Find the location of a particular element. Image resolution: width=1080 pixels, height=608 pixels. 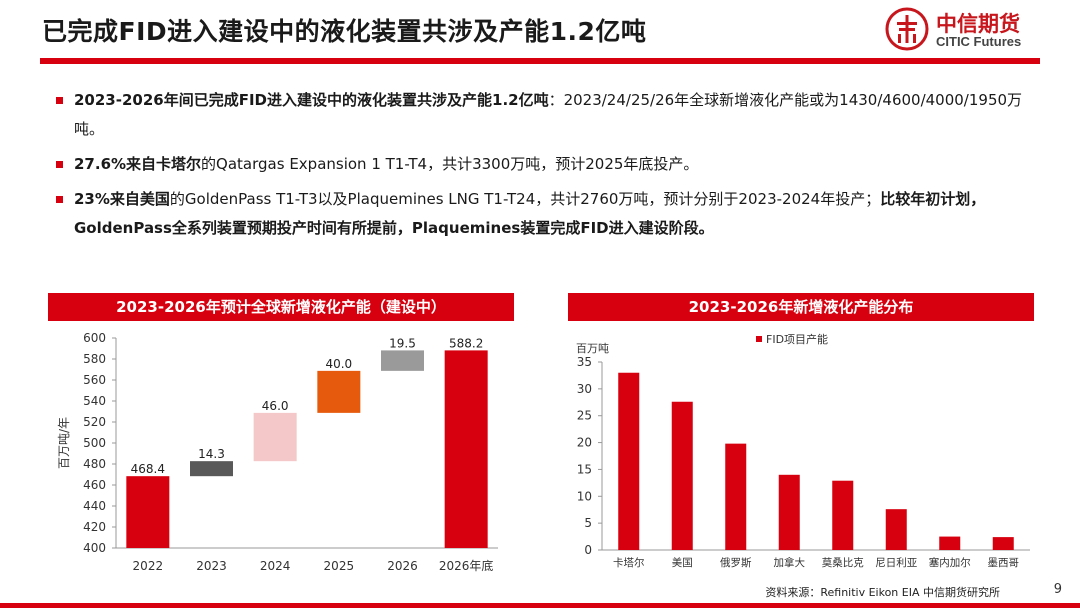

y-tick-label: 420 is located at coordinates (94, 527).